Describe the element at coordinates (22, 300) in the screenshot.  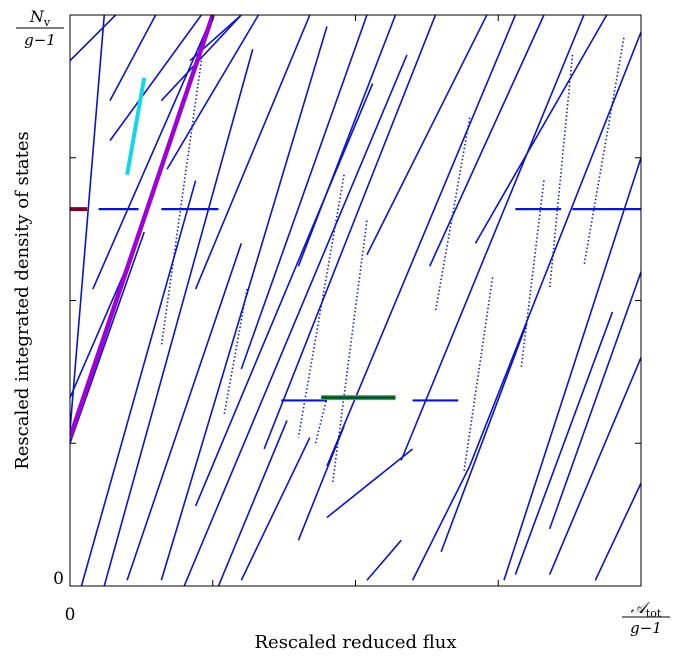
I see `y-axis-label: Rescaled integrated density of states` at that location.